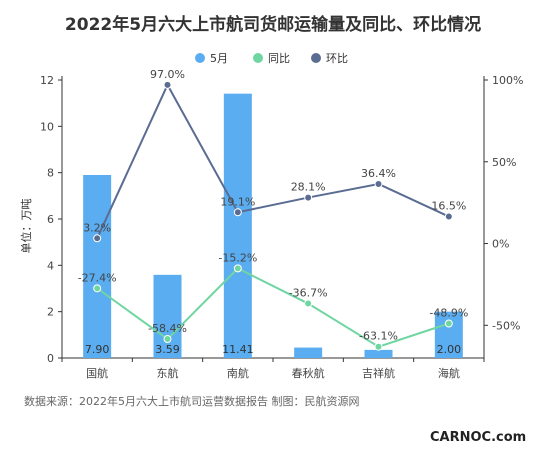  I want to click on source-note: 数据来源：2022年5月六大上市航司运营数据报告 制图：民航资源网, so click(192, 401).